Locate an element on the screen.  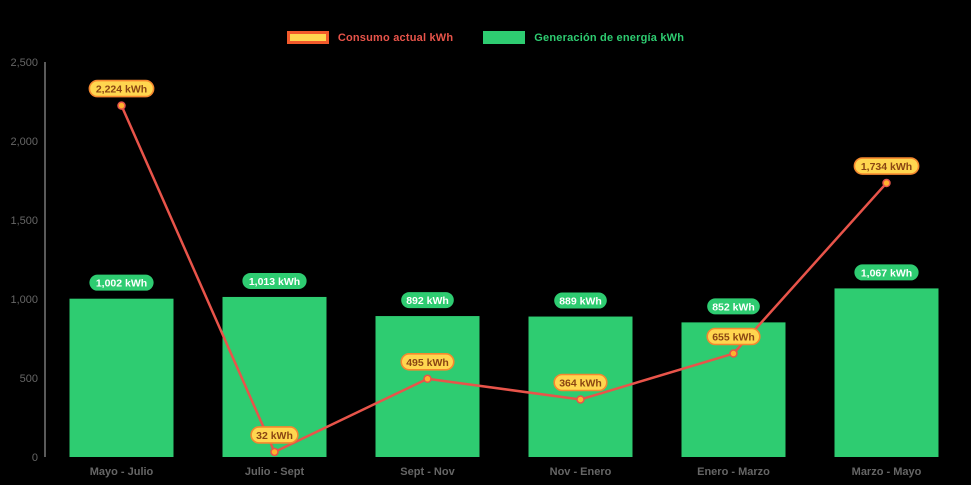
line-value-5-label: 1,734 kWh is located at coordinates (886, 167).